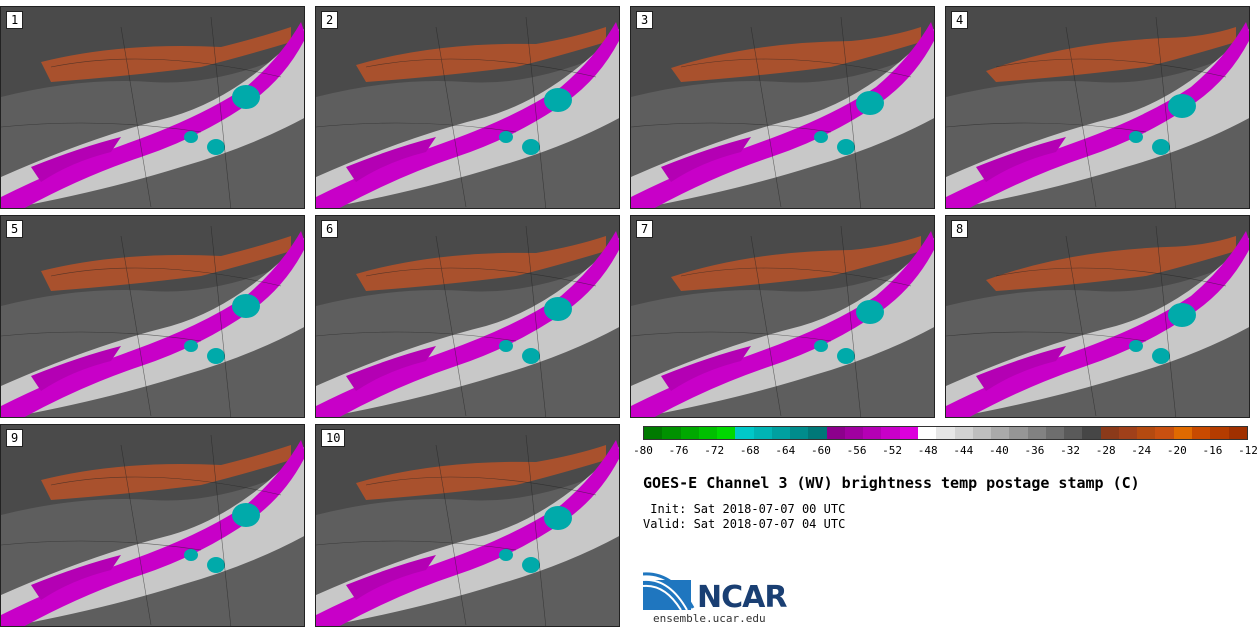  I want to click on panel-number: 8, so click(960, 229).